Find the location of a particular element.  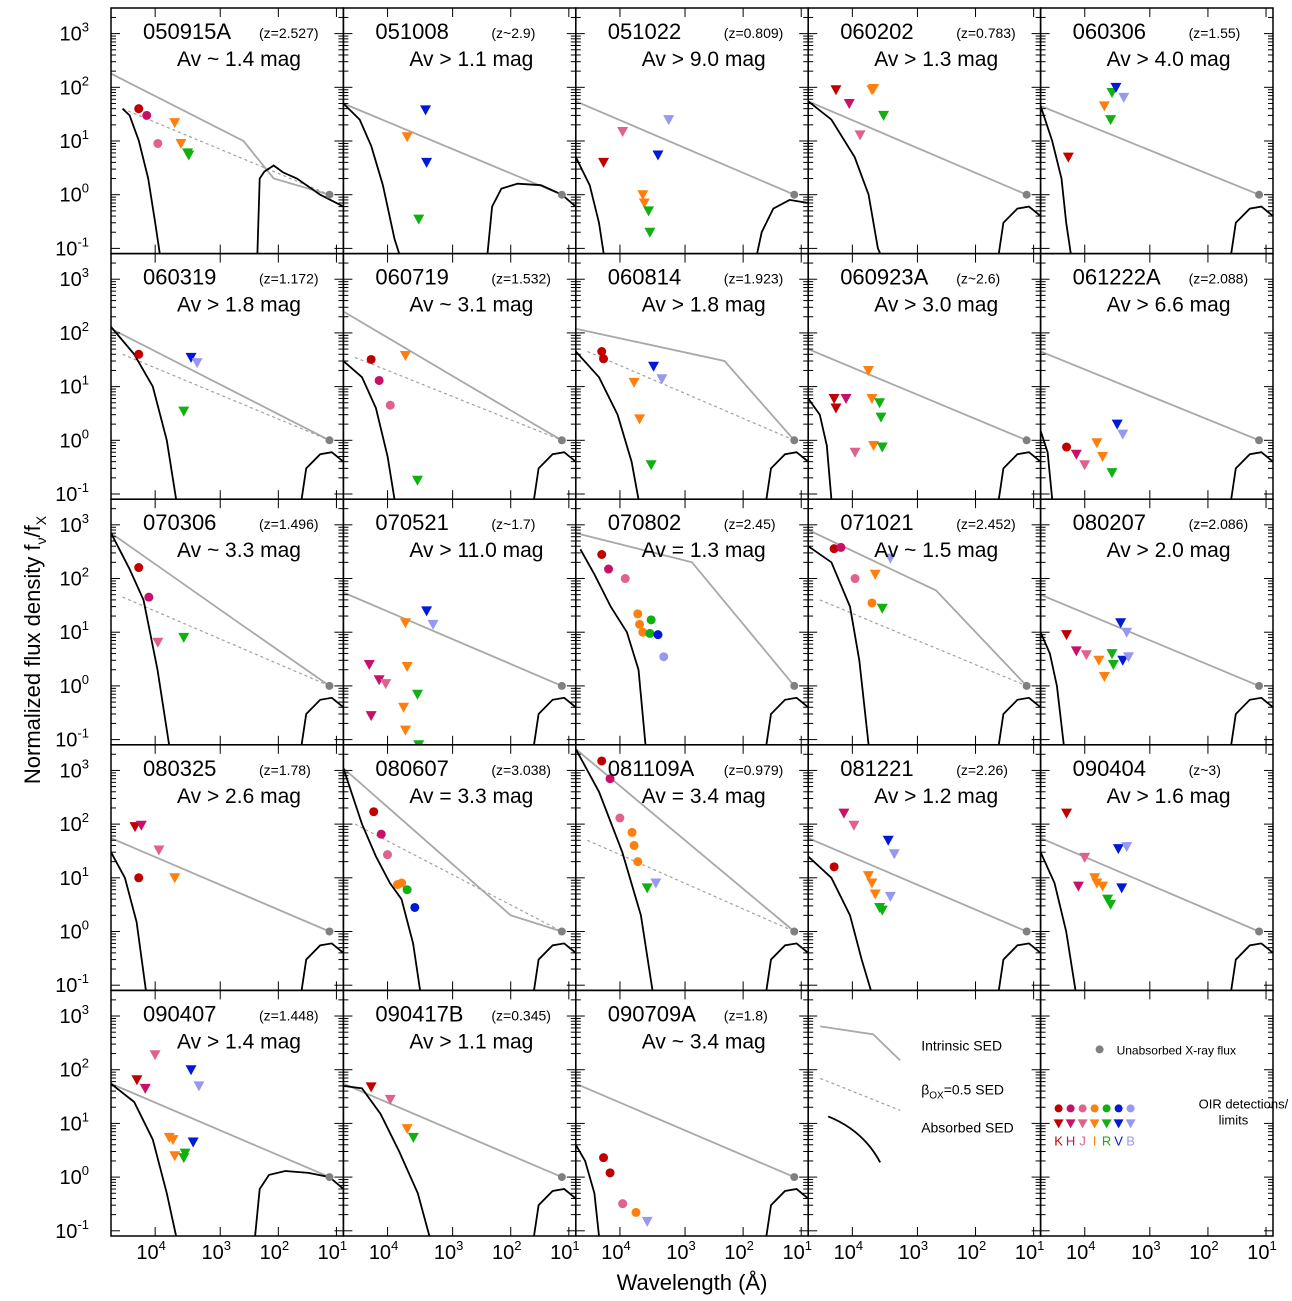

x-tick-label: 10⁴ is located at coordinates (150, 1251).